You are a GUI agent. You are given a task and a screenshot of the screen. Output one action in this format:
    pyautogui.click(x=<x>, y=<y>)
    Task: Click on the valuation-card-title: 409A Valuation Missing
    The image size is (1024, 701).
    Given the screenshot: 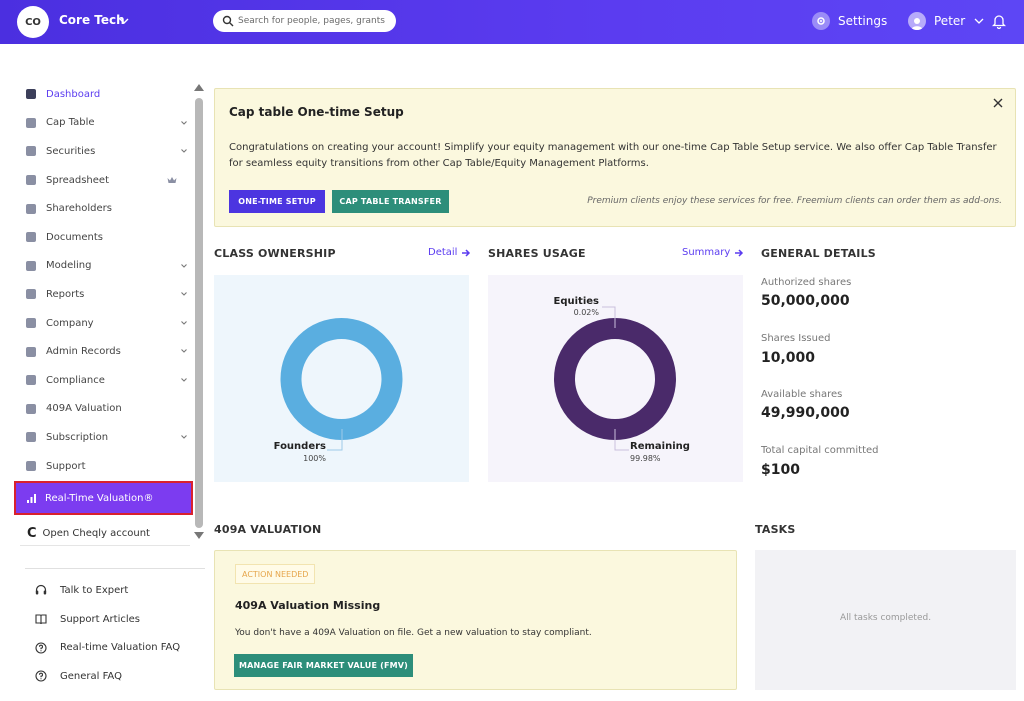 What is the action you would take?
    pyautogui.click(x=308, y=605)
    